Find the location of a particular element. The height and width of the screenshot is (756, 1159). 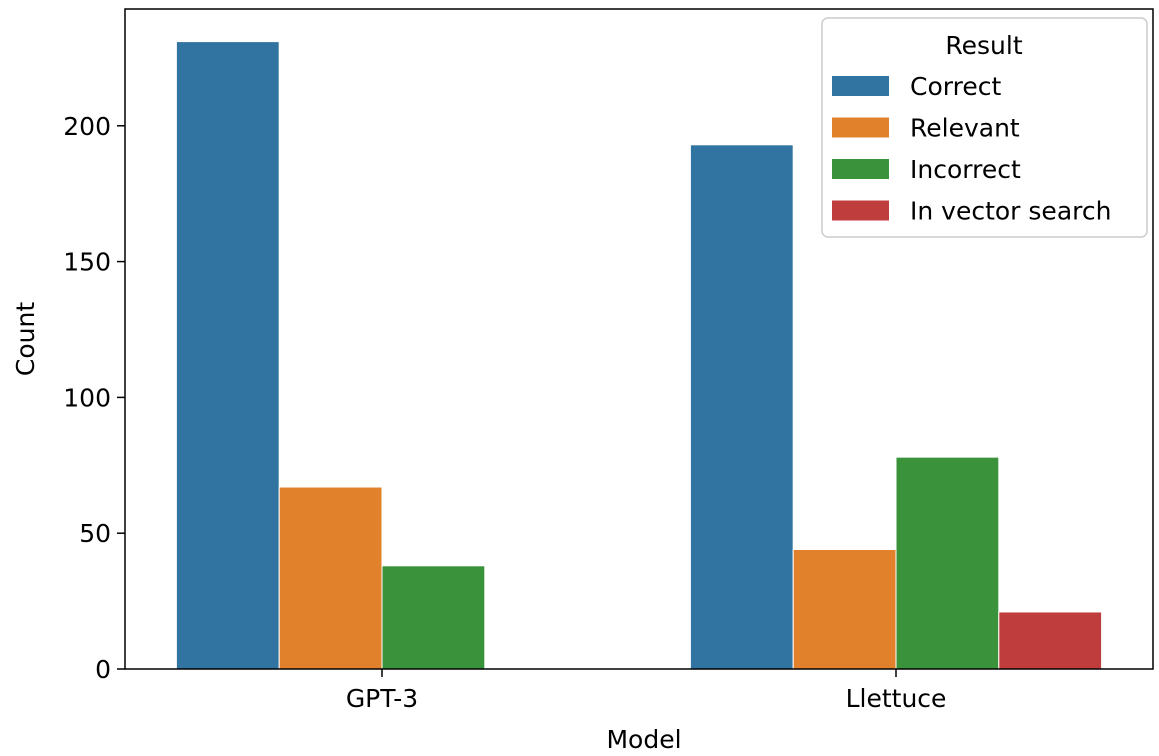

y-tick-label: 200 is located at coordinates (87, 126).